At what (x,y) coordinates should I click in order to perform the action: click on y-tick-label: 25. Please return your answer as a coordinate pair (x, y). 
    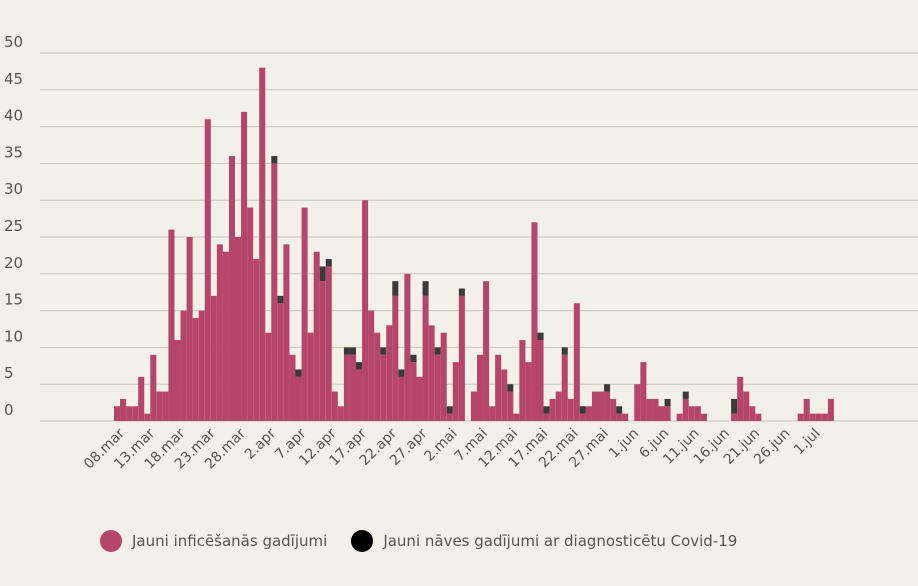
    Looking at the image, I should click on (13, 226).